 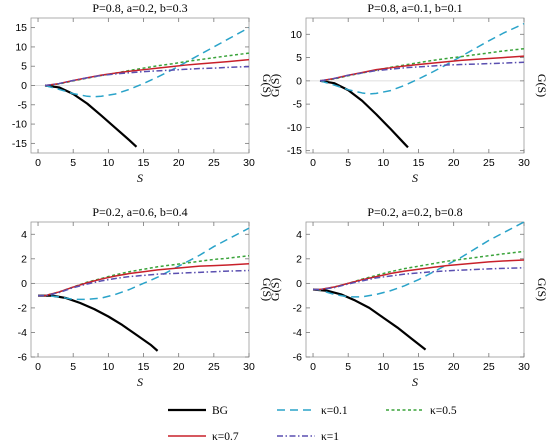 What do you see at coordinates (312, 424) in the screenshot?
I see `legend: BG κ=0.1 κ=0.5 κ=0.7 κ=1` at bounding box center [312, 424].